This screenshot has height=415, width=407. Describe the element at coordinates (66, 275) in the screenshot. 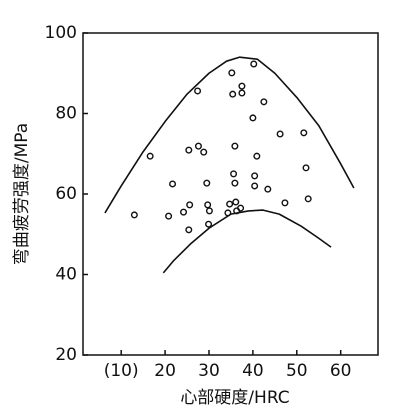

I see `y-tick-label: 40` at that location.